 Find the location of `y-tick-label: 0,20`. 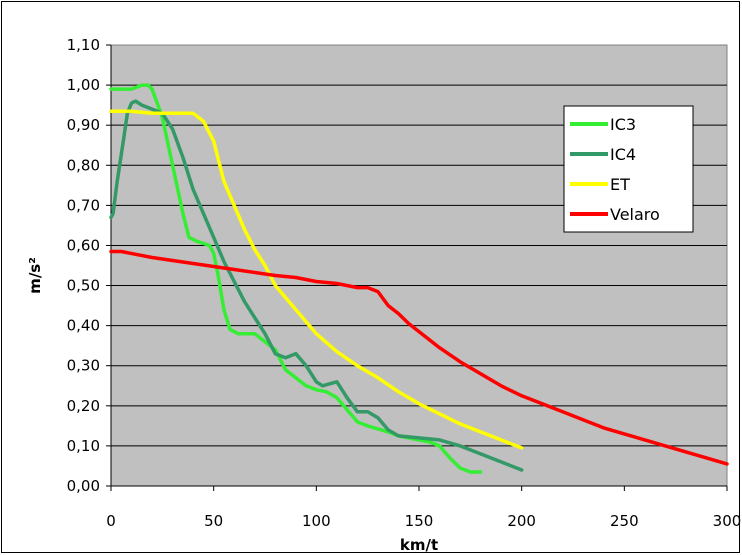

y-tick-label: 0,20 is located at coordinates (83, 406).